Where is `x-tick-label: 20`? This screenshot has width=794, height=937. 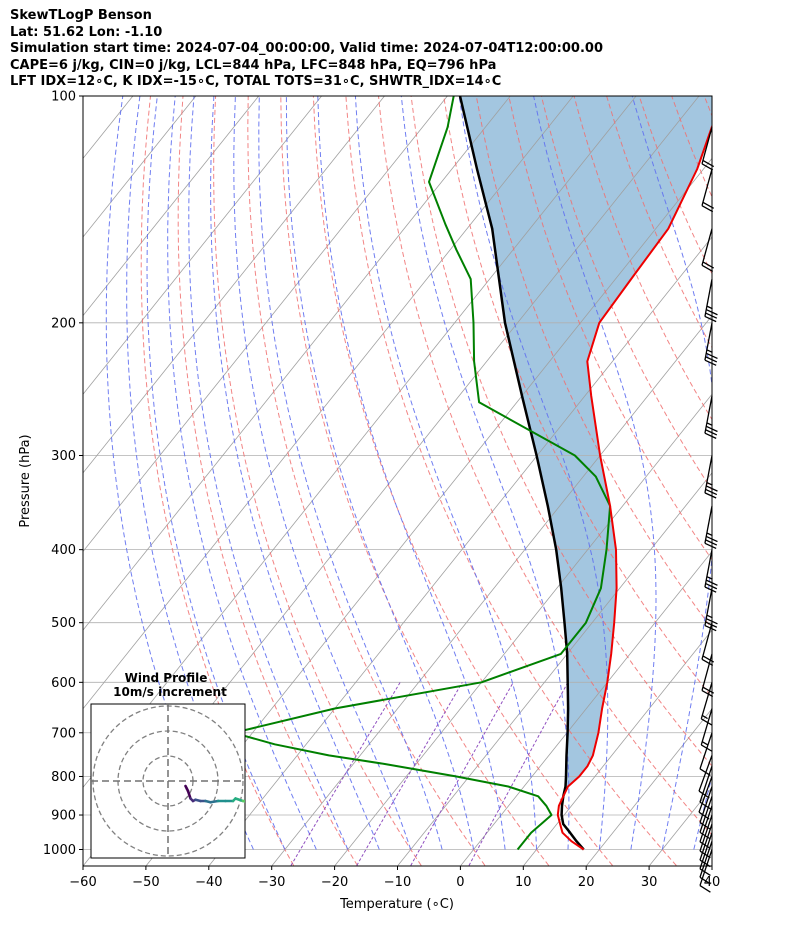
x-tick-label: 20 is located at coordinates (586, 882).